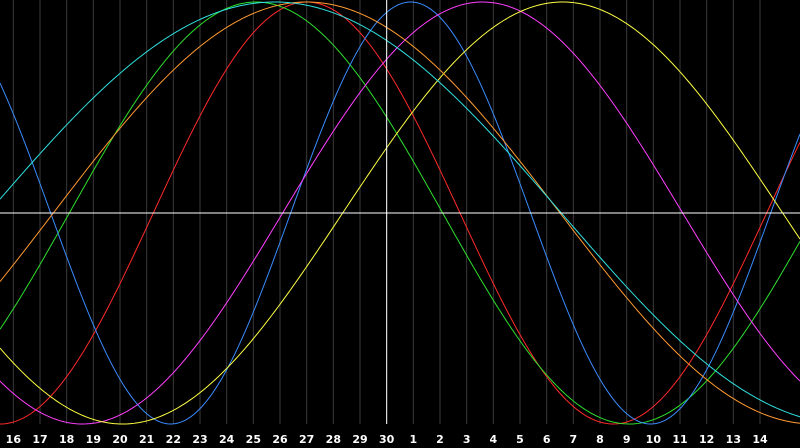  I want to click on x-tick-label: 27, so click(306, 439).